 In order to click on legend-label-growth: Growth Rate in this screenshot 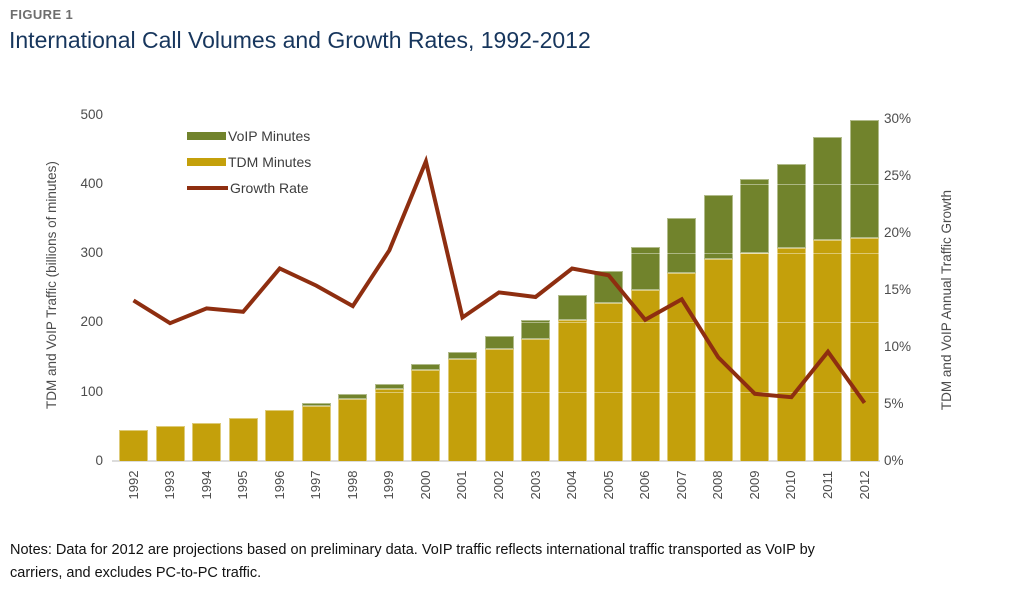, I will do `click(269, 188)`.